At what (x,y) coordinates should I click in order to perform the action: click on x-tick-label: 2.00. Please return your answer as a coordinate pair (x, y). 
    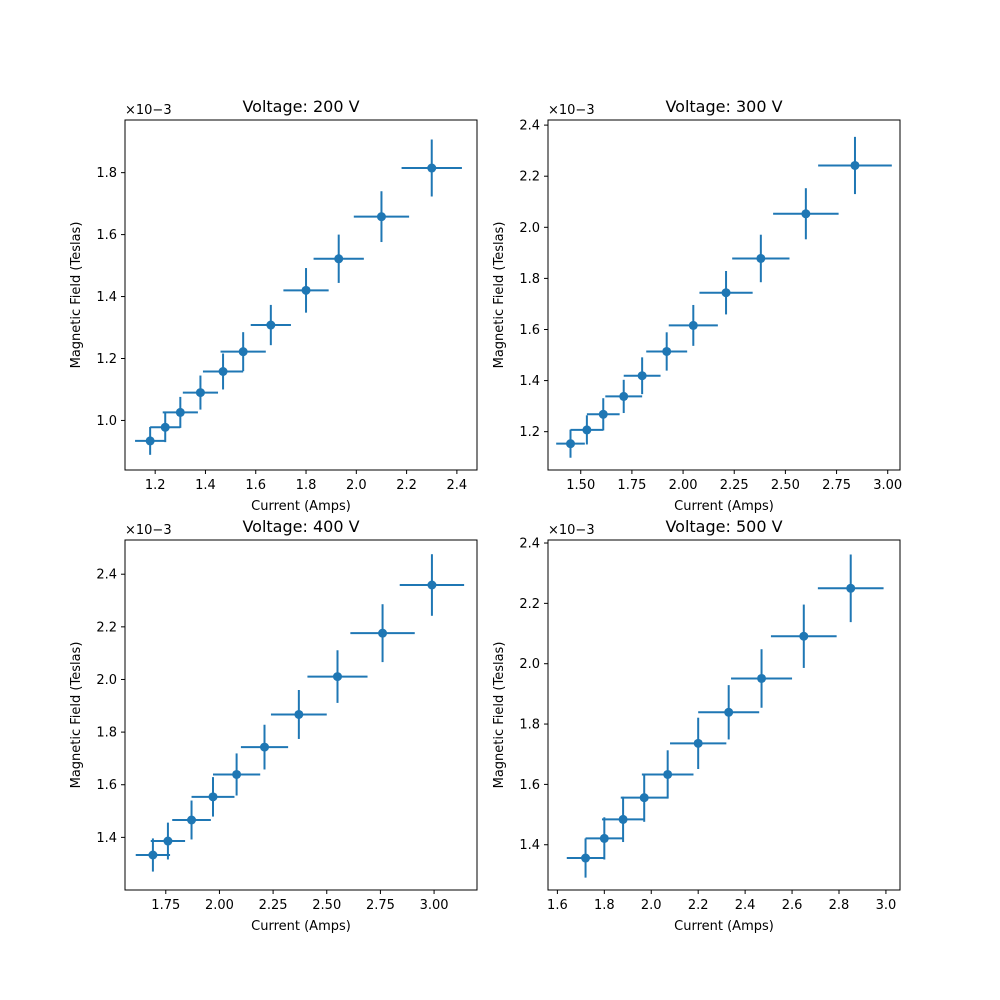
    Looking at the image, I should click on (683, 485).